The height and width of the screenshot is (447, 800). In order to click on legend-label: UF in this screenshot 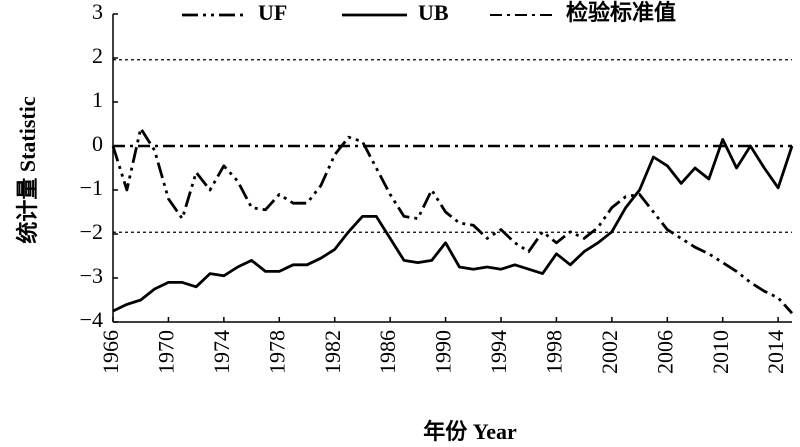, I will do `click(272, 12)`.